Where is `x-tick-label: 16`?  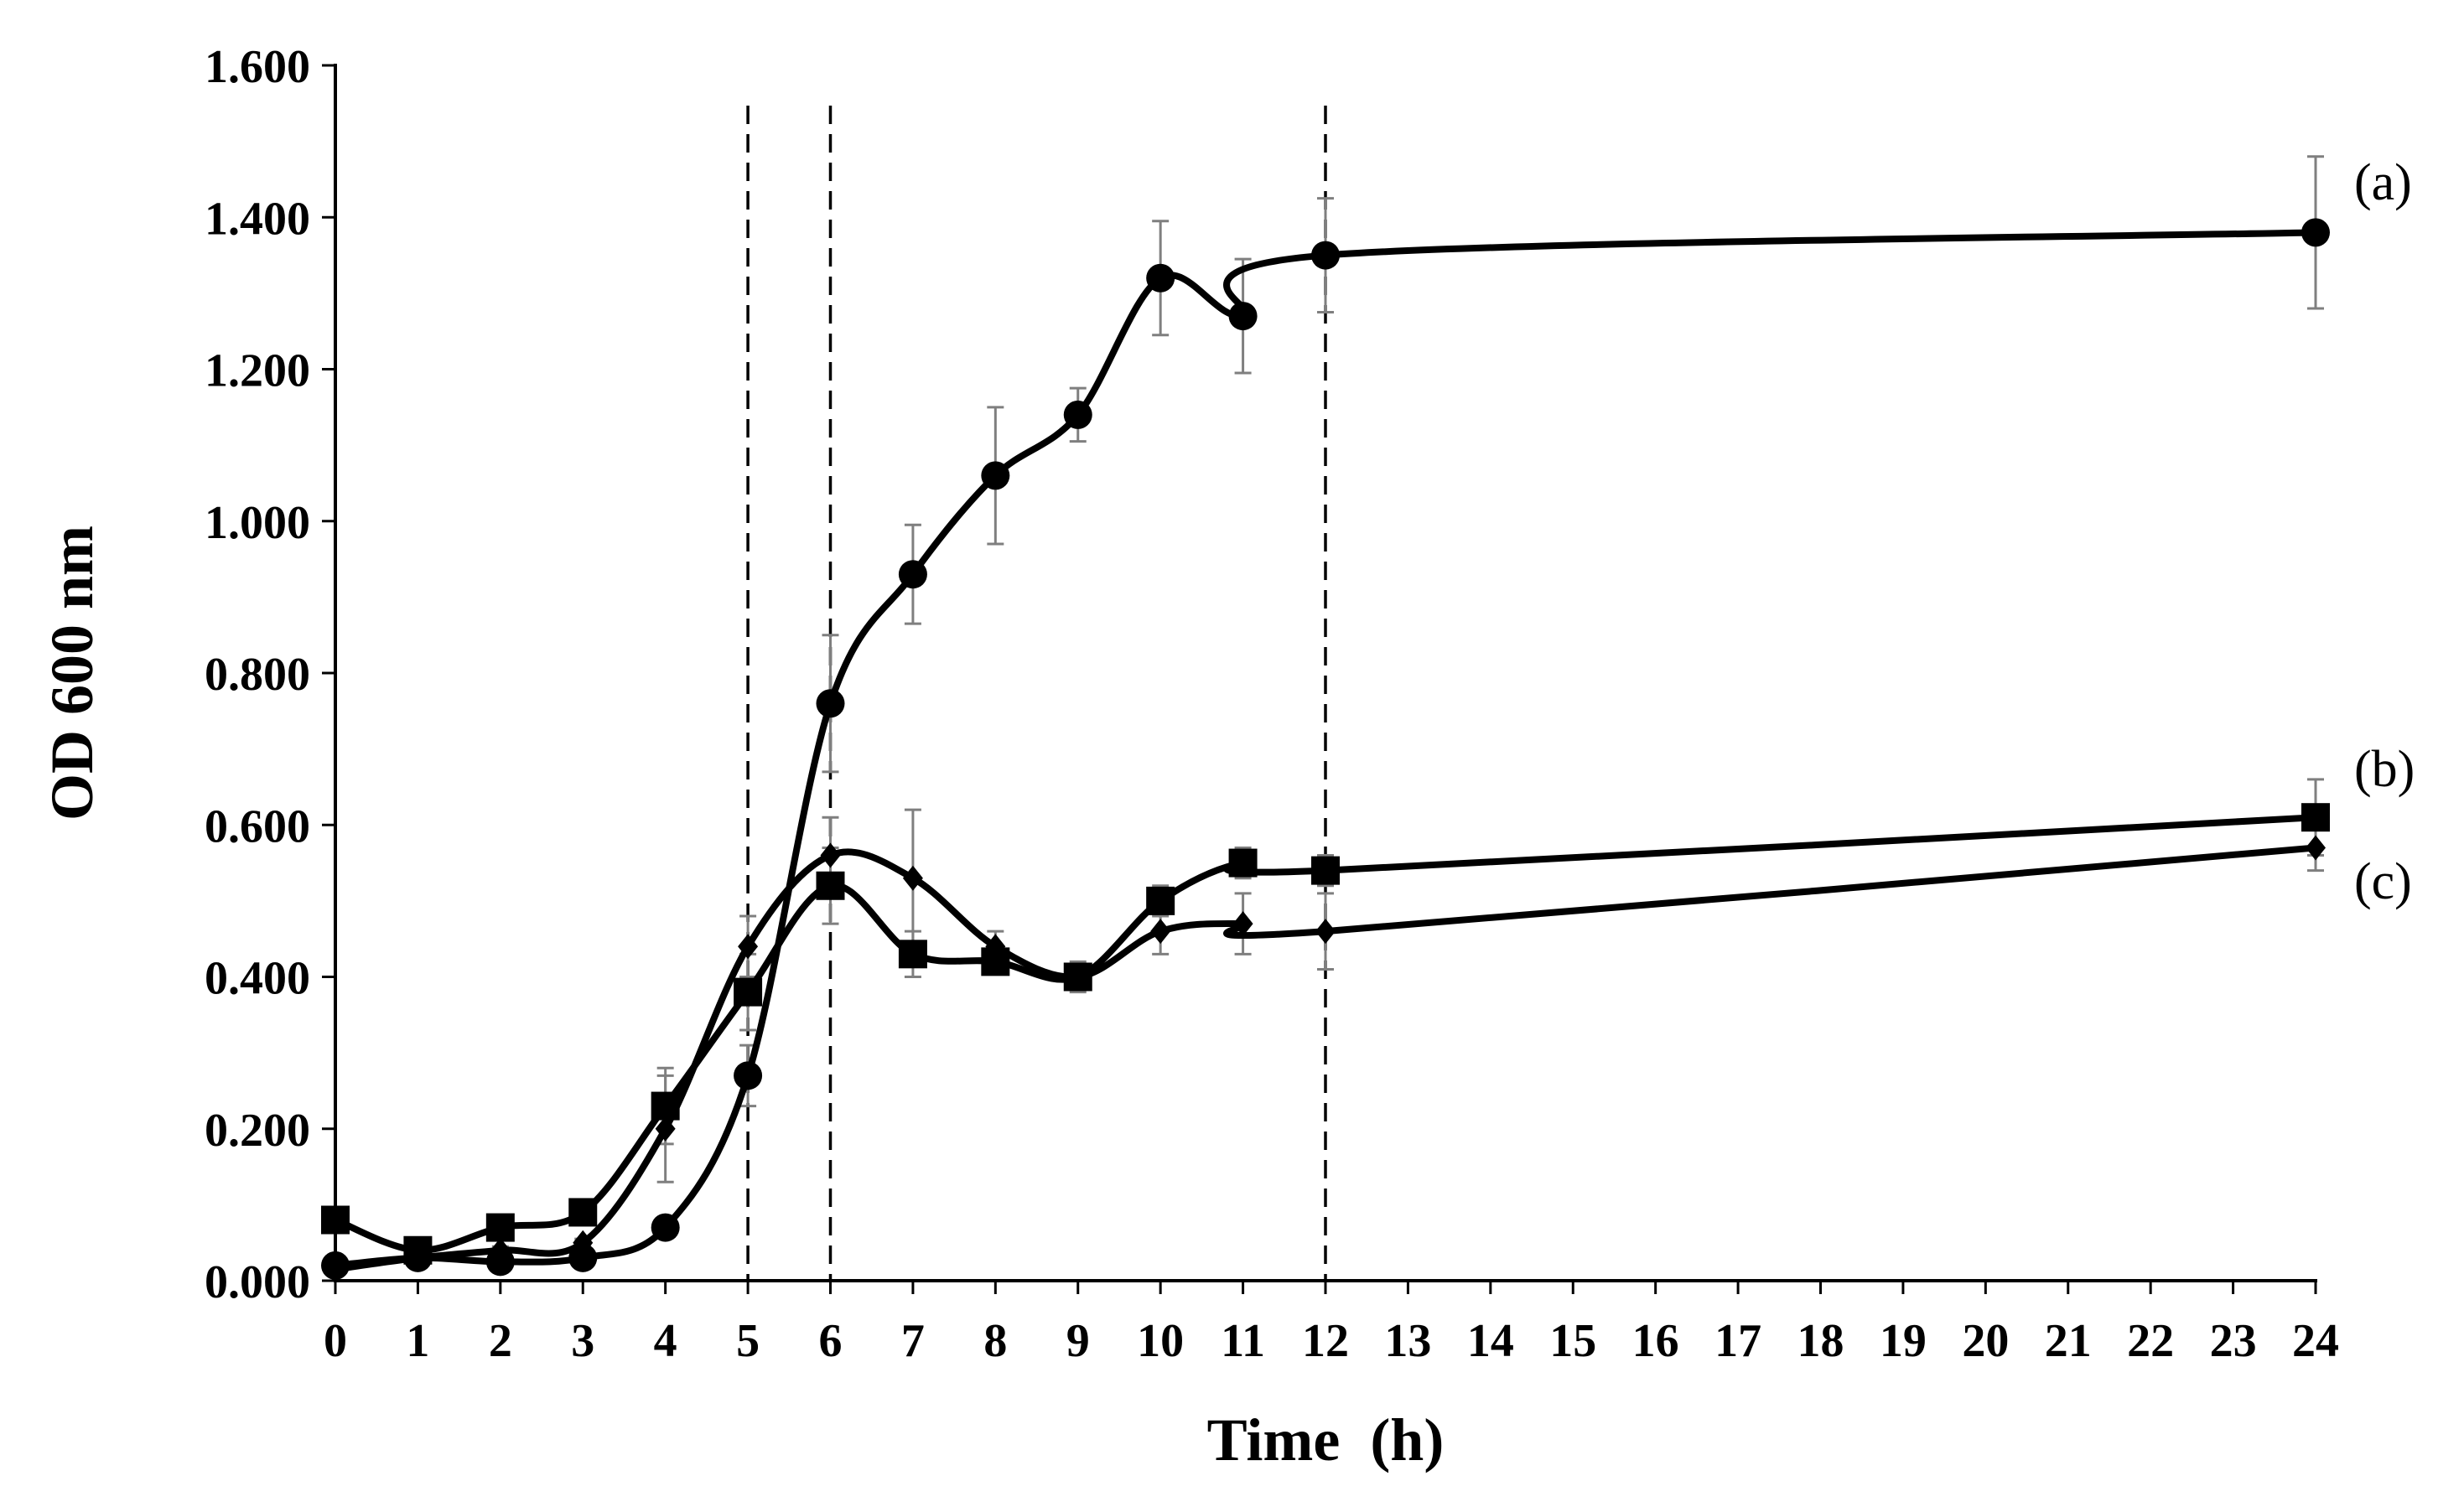 x-tick-label: 16 is located at coordinates (1655, 1341).